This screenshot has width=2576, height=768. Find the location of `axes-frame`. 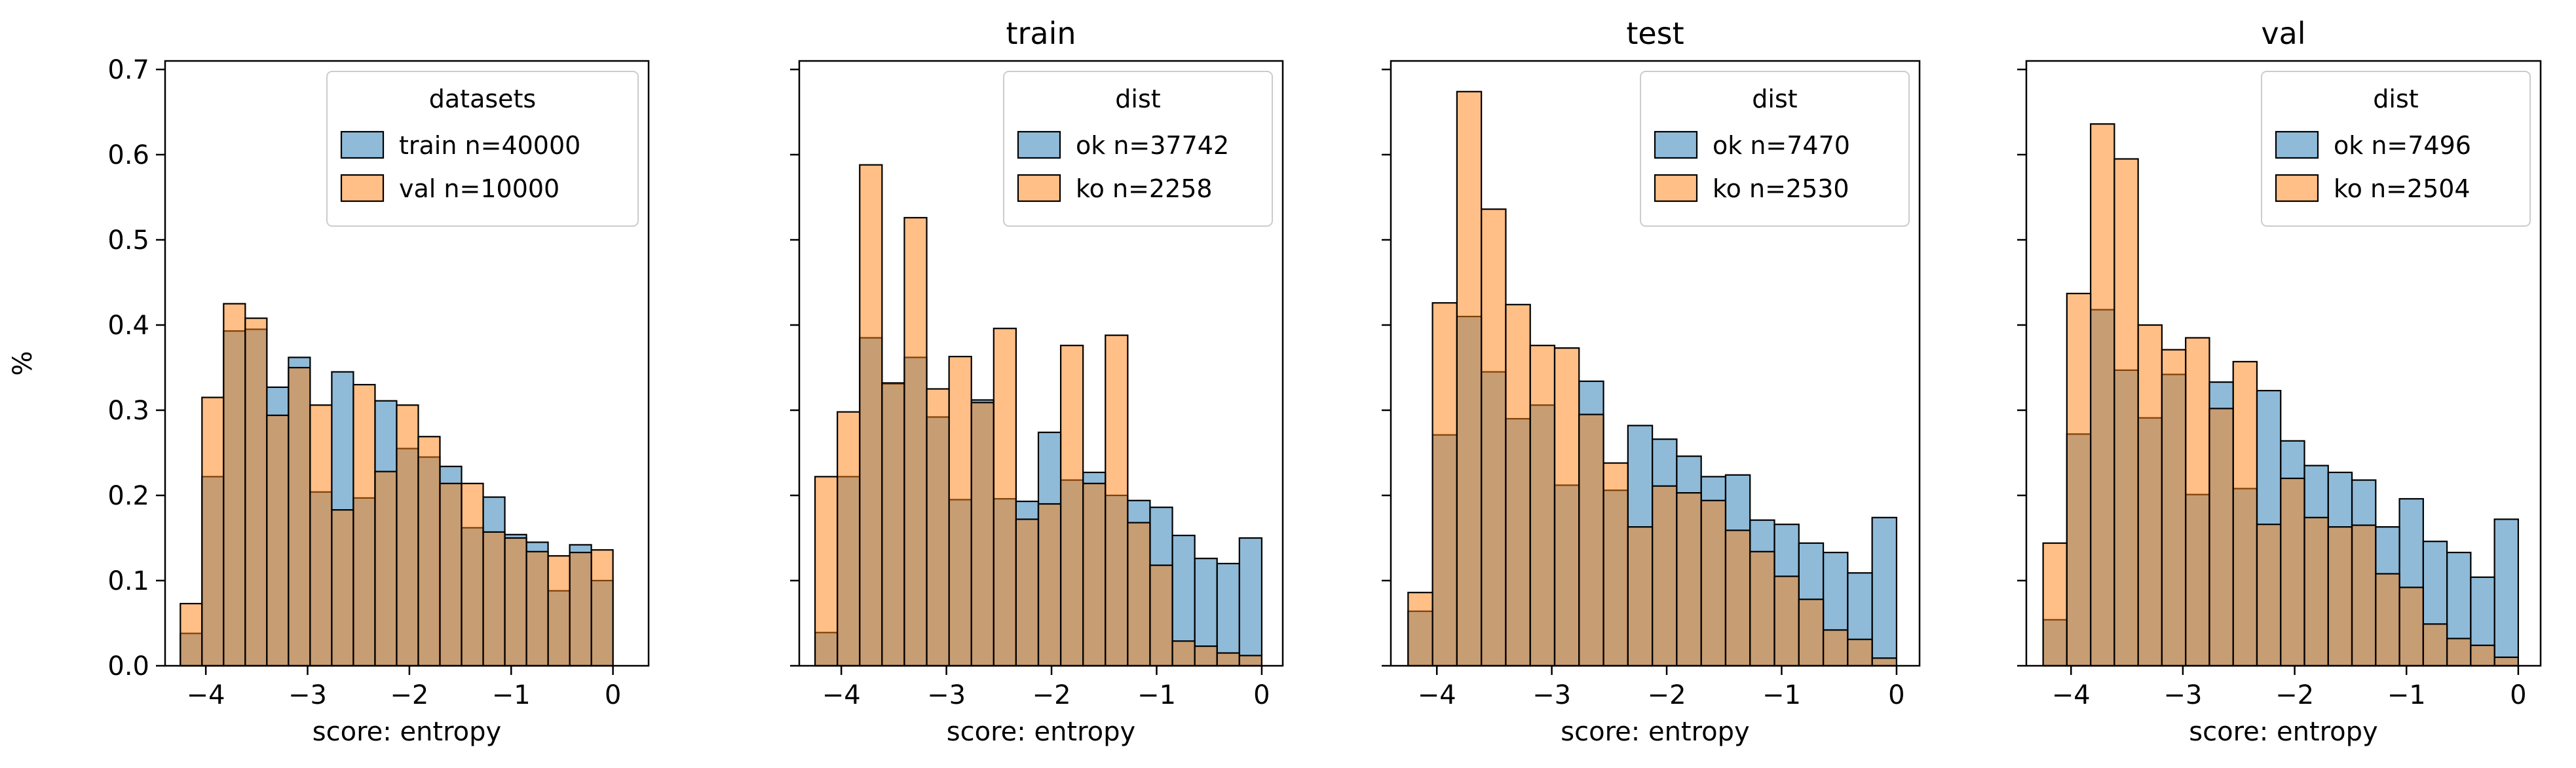

axes-frame is located at coordinates (407, 363).